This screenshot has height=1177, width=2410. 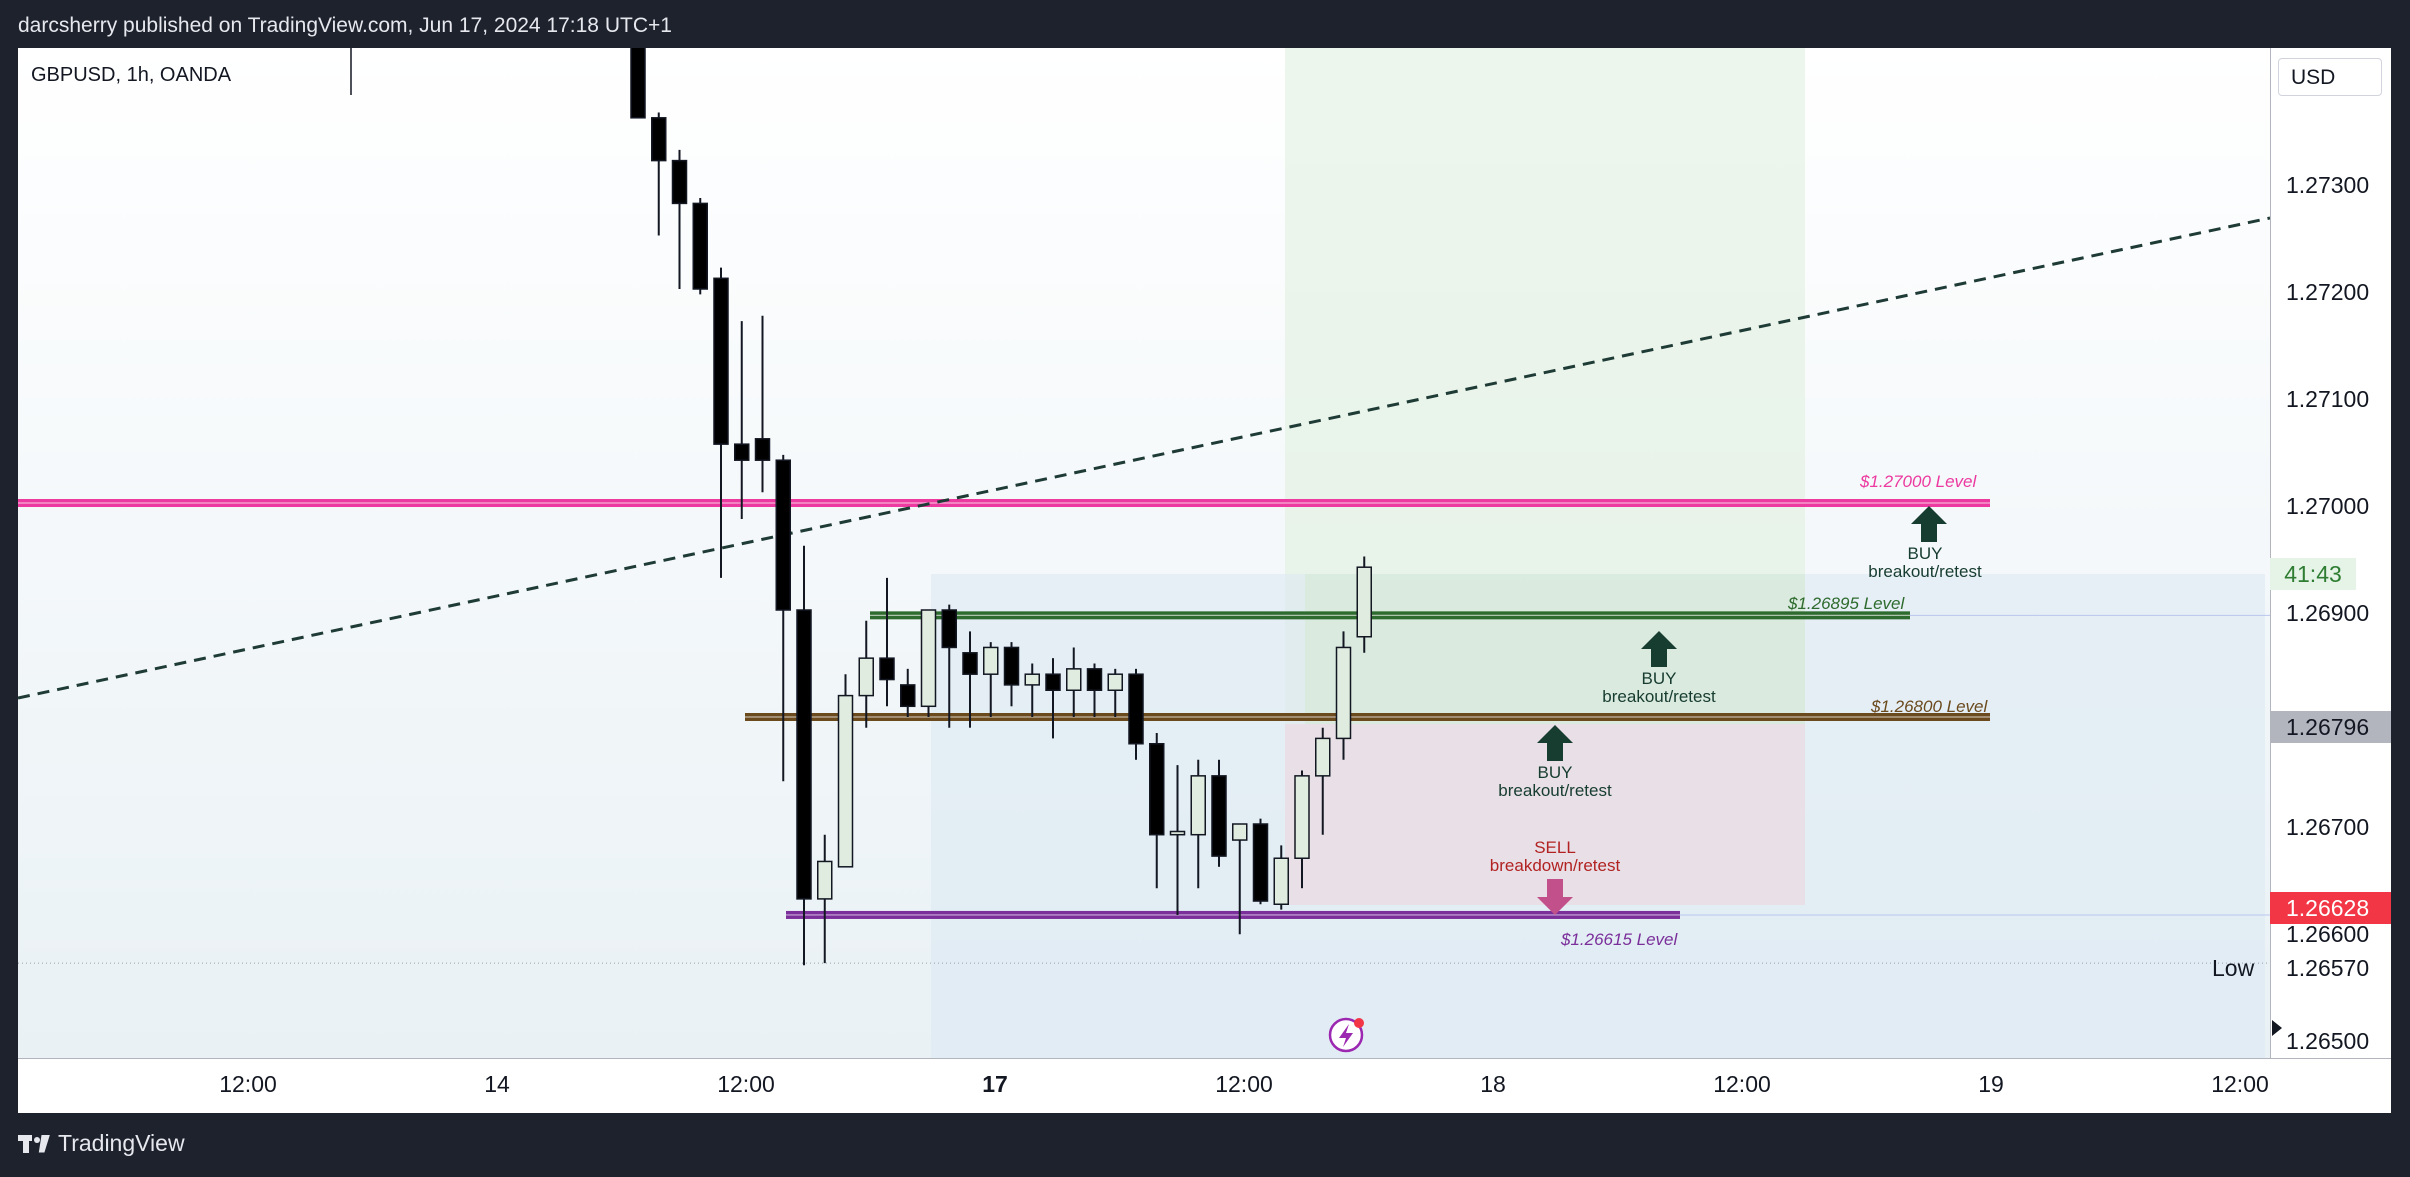 What do you see at coordinates (121, 1143) in the screenshot?
I see `tradingview-brand-text: TradingView` at bounding box center [121, 1143].